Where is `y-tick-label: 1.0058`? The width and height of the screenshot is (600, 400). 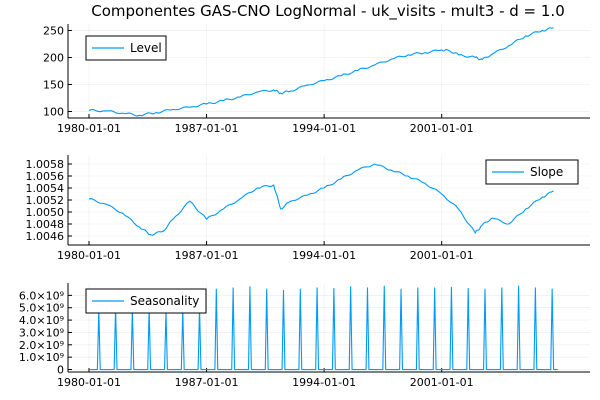 y-tick-label: 1.0058 is located at coordinates (45, 164).